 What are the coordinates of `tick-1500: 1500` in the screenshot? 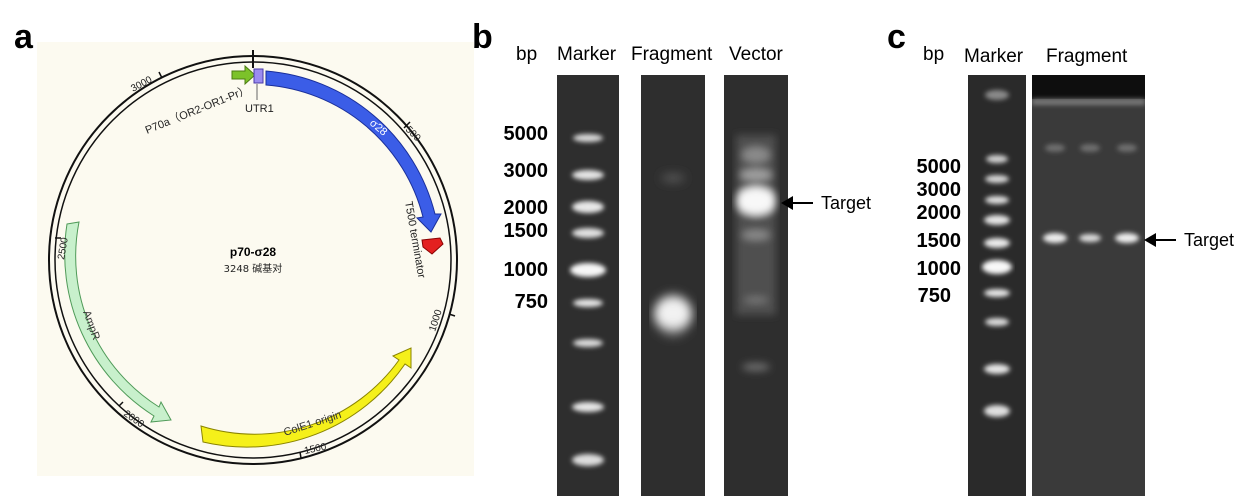 It's located at (315, 448).